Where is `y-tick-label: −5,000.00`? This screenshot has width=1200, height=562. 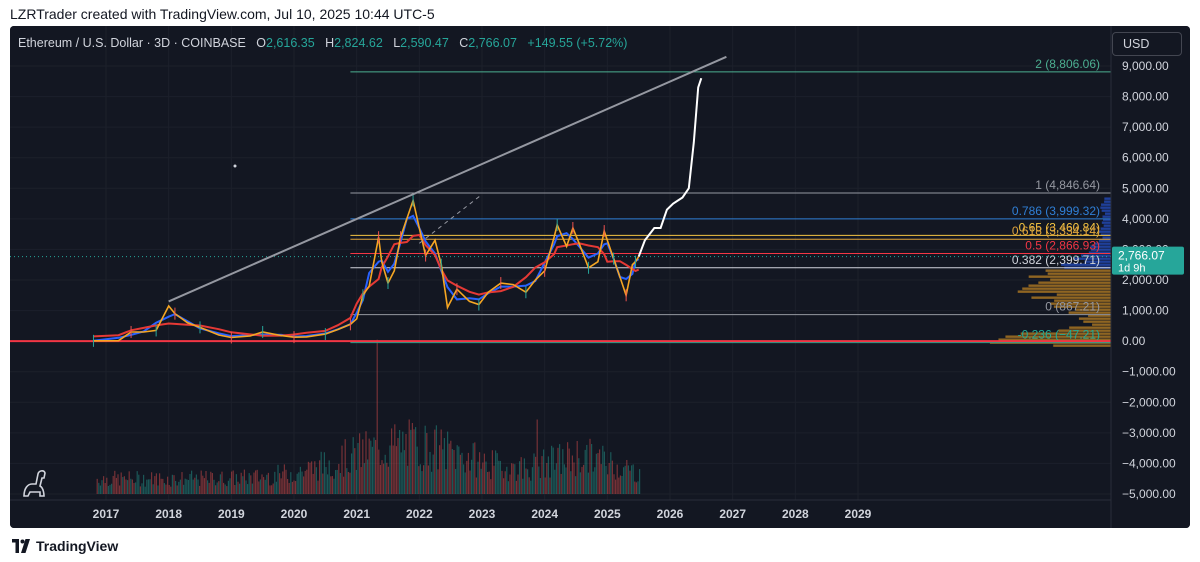 y-tick-label: −5,000.00 is located at coordinates (1149, 494).